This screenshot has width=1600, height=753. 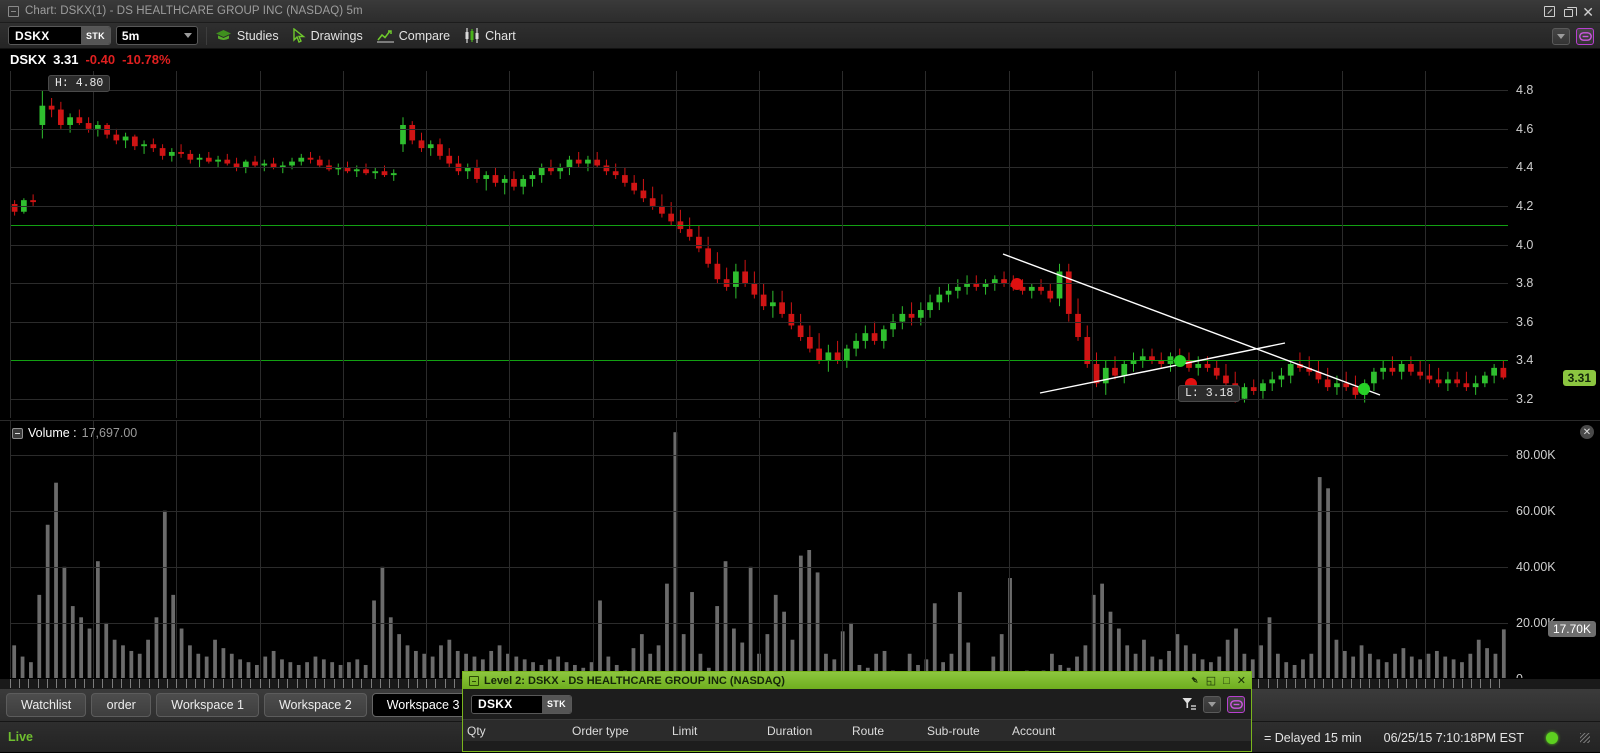 I want to click on drawing-overlay, so click(x=1191, y=324).